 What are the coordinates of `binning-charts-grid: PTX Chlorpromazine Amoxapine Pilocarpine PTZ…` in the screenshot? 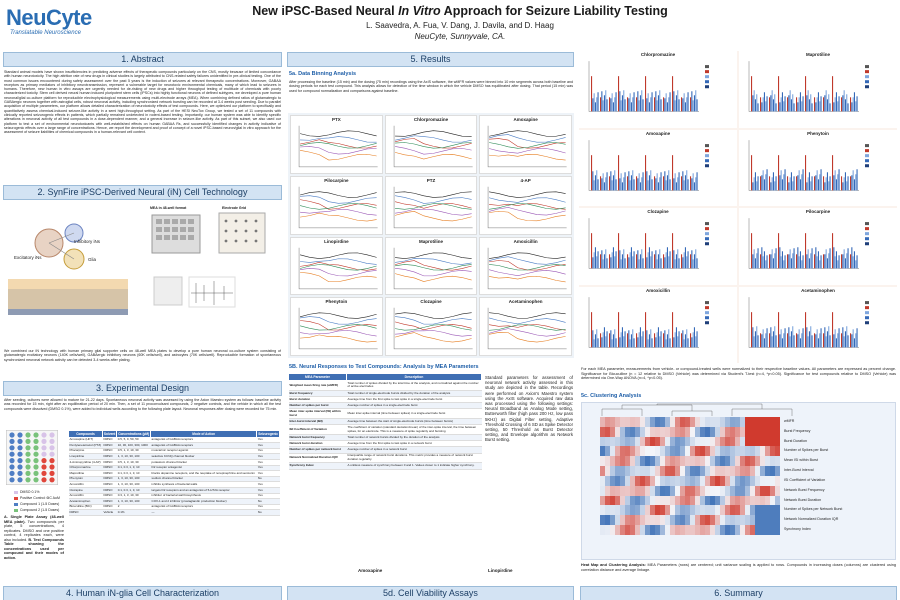 It's located at (431, 235).